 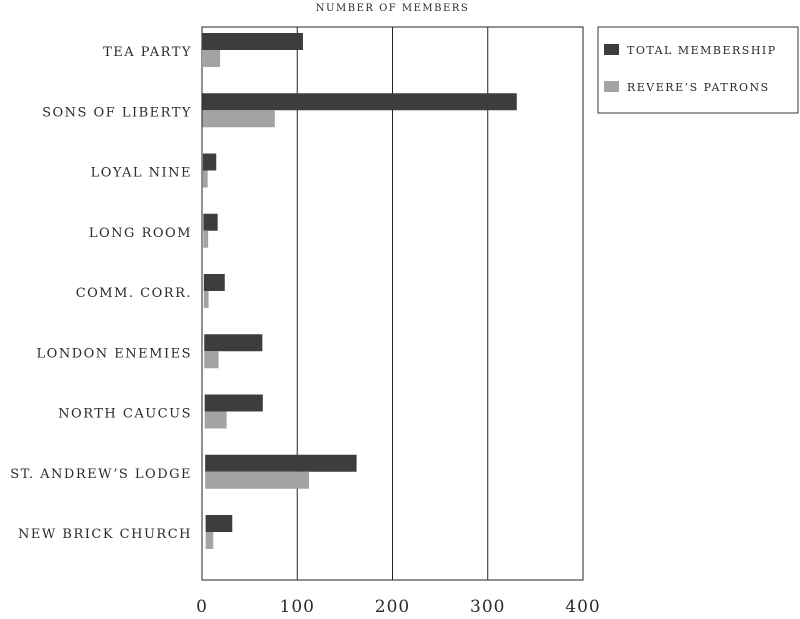 I want to click on x-tick-label: 0, so click(x=202, y=607).